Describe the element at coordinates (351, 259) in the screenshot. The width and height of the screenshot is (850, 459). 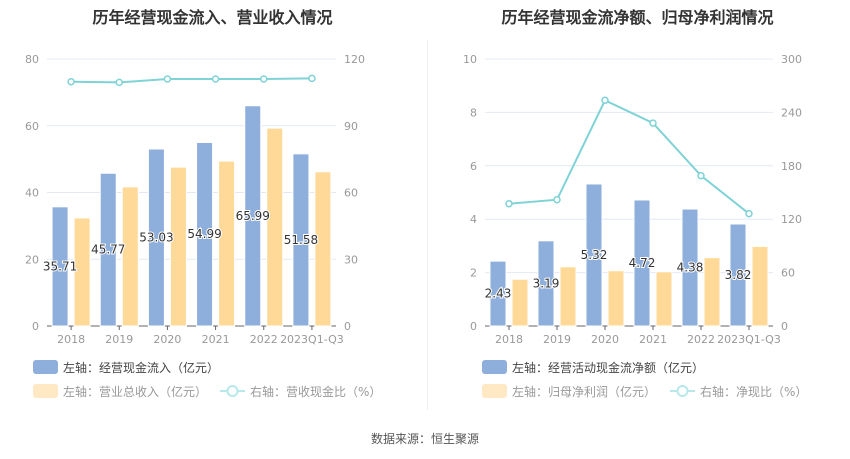
I see `y2-tick-label: 30` at that location.